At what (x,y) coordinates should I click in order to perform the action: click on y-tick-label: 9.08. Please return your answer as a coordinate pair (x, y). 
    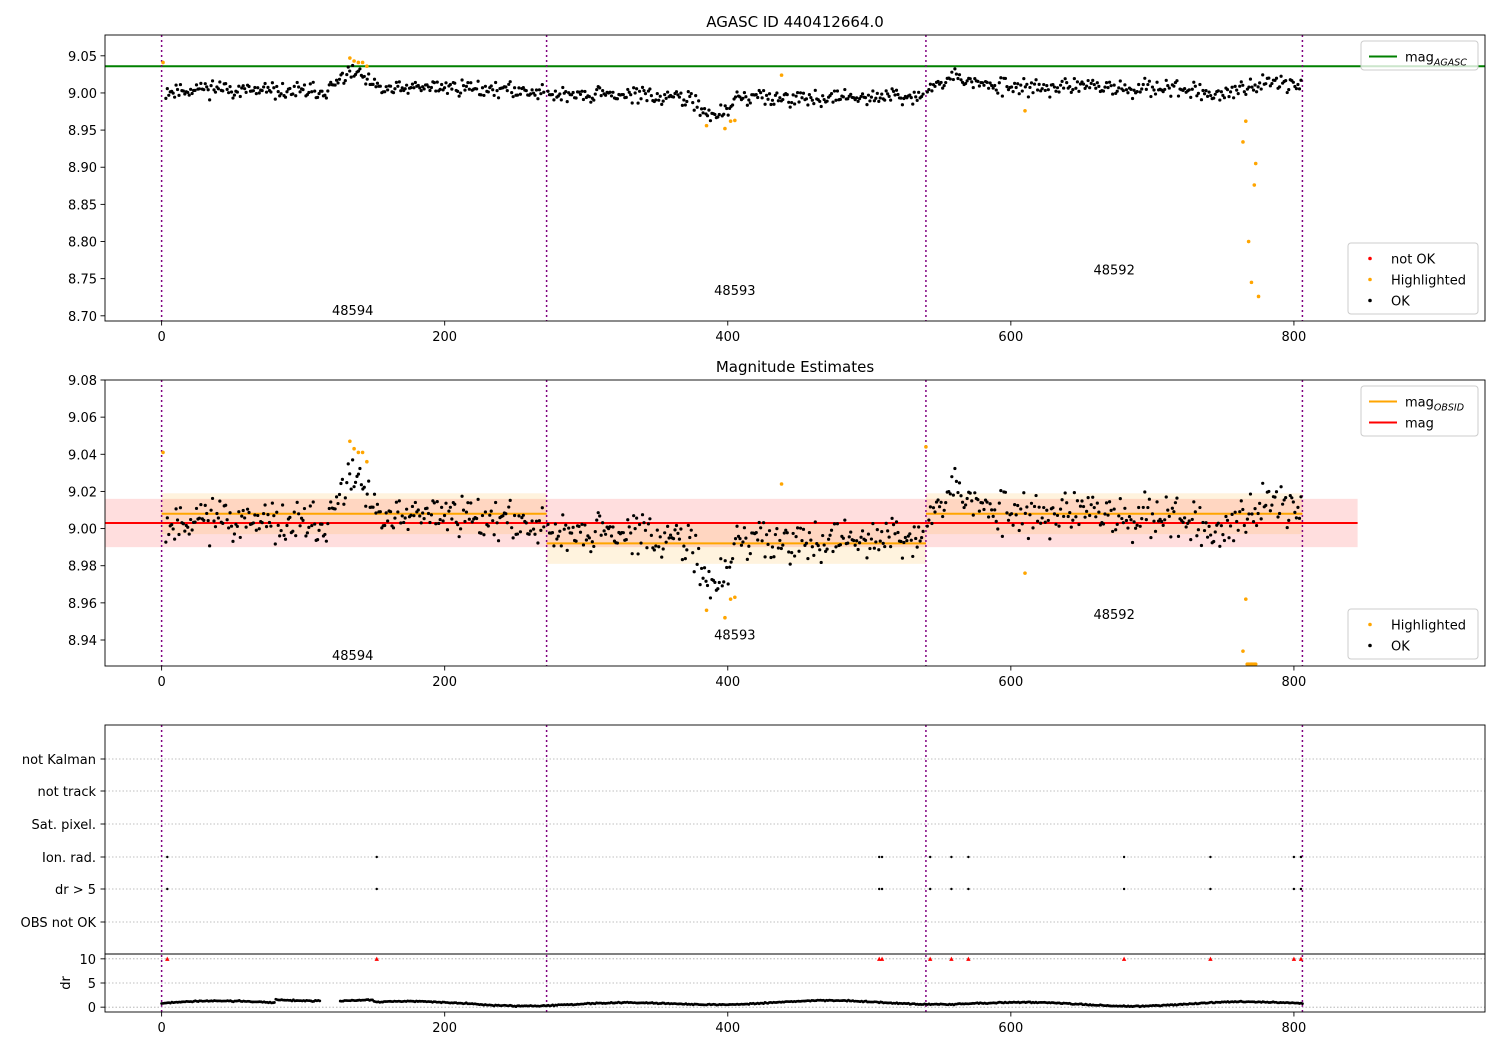
    Looking at the image, I should click on (82, 381).